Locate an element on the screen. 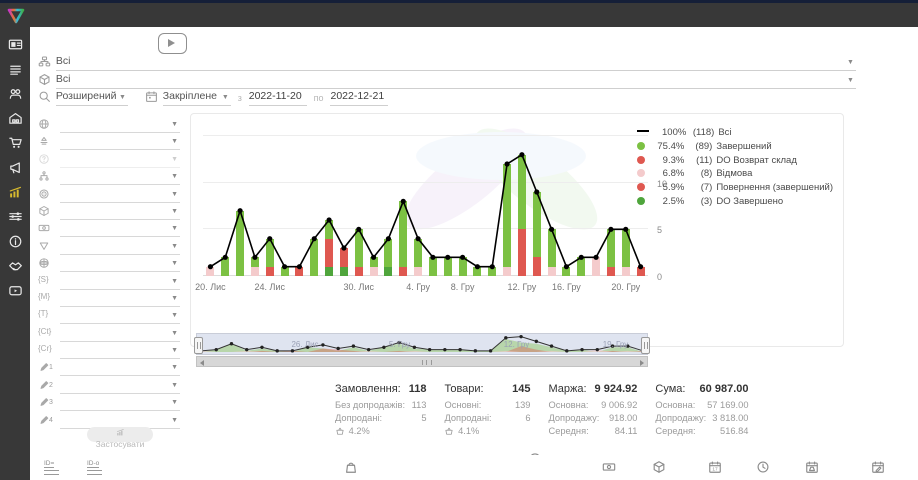  cart-icon is located at coordinates (15, 142).